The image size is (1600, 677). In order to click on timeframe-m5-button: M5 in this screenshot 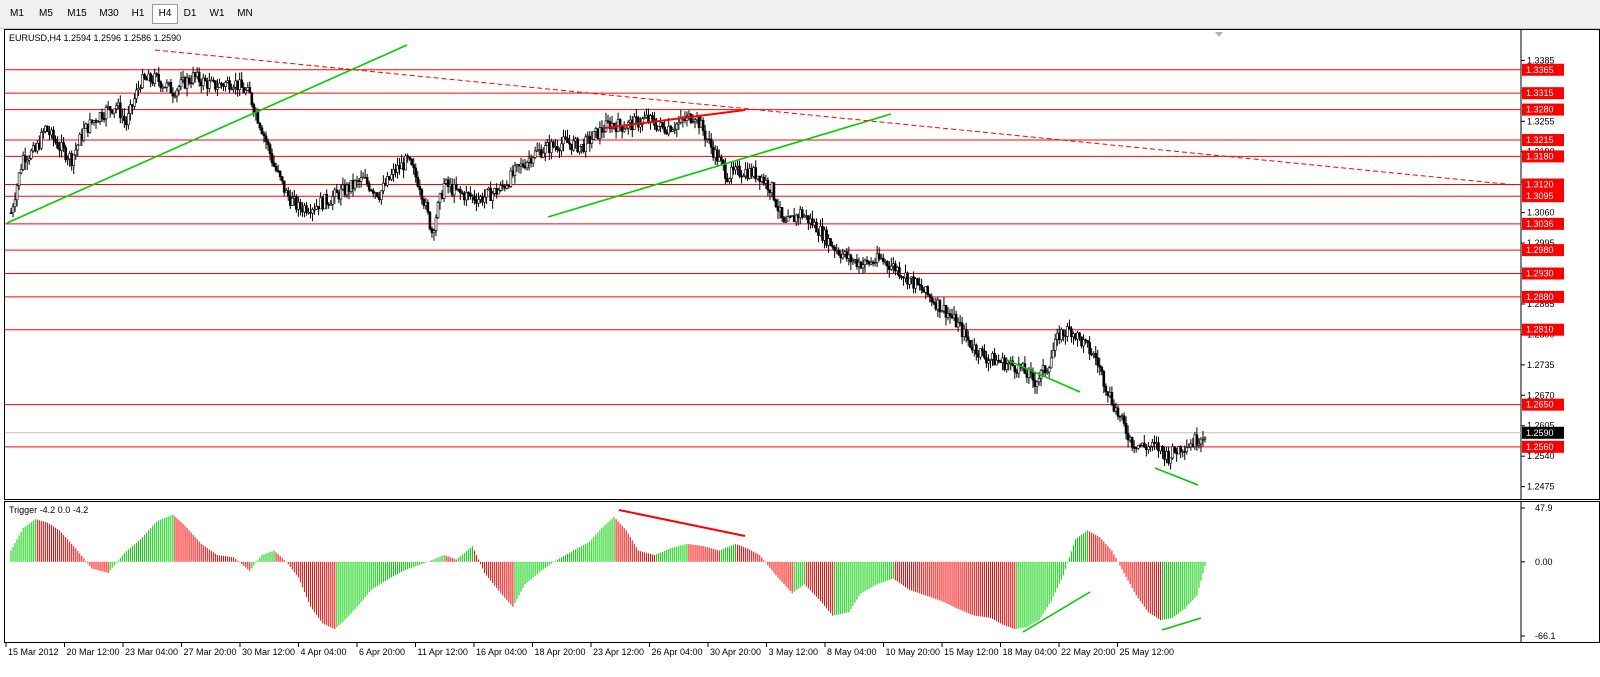, I will do `click(46, 13)`.